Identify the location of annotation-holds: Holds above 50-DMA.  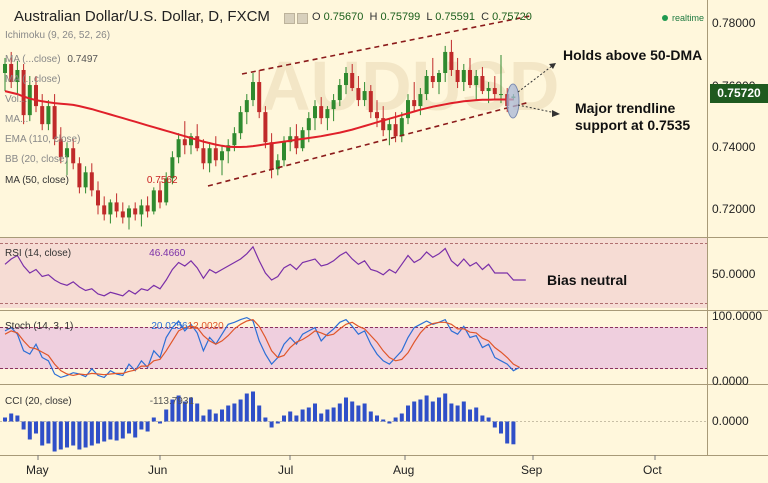
(633, 55).